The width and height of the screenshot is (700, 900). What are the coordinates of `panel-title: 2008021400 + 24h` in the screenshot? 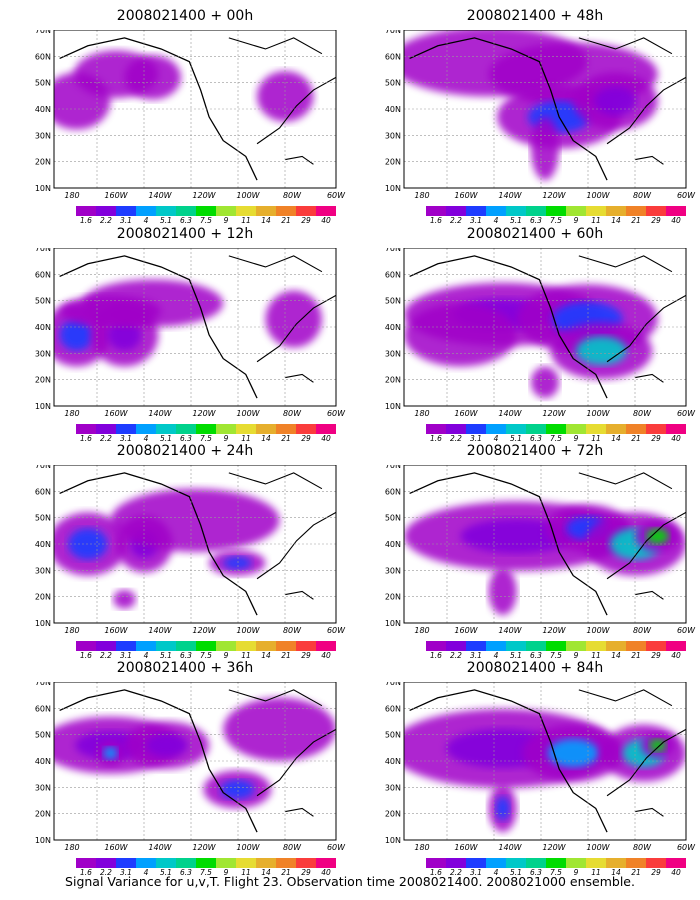 It's located at (185, 451).